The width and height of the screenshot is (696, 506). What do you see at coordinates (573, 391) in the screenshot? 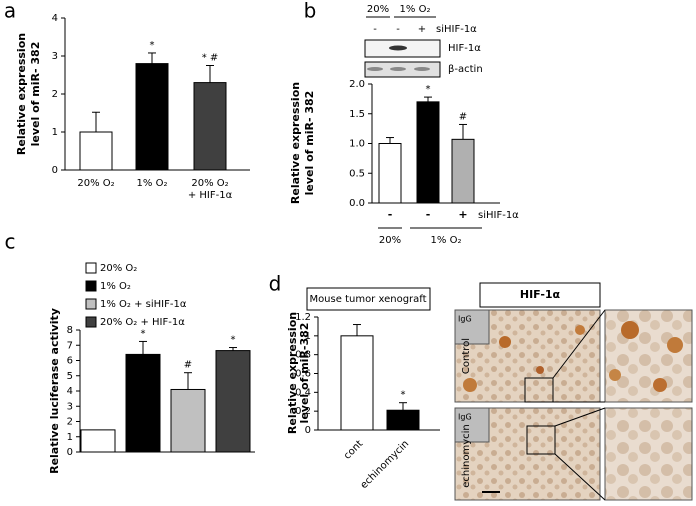
I see `histology-images` at bounding box center [573, 391].